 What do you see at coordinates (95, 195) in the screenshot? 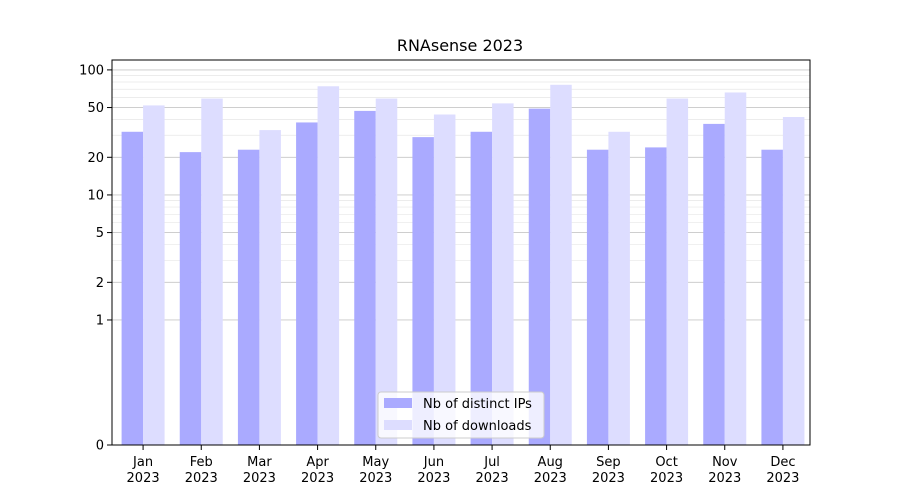
I see `y-tick-label: 10` at bounding box center [95, 195].